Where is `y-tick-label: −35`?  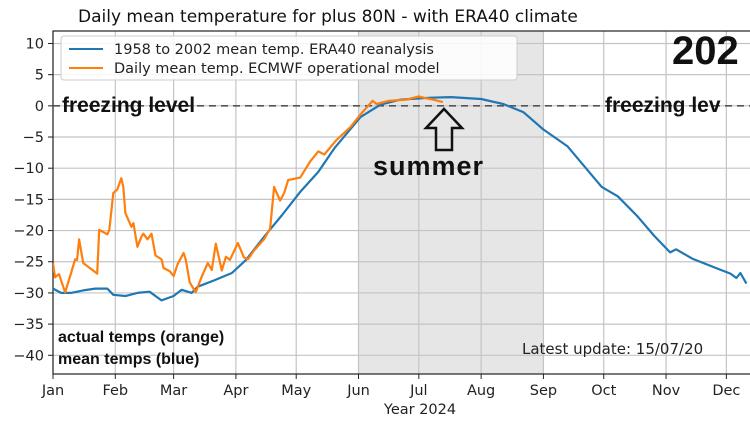
y-tick-label: −35 is located at coordinates (28, 325).